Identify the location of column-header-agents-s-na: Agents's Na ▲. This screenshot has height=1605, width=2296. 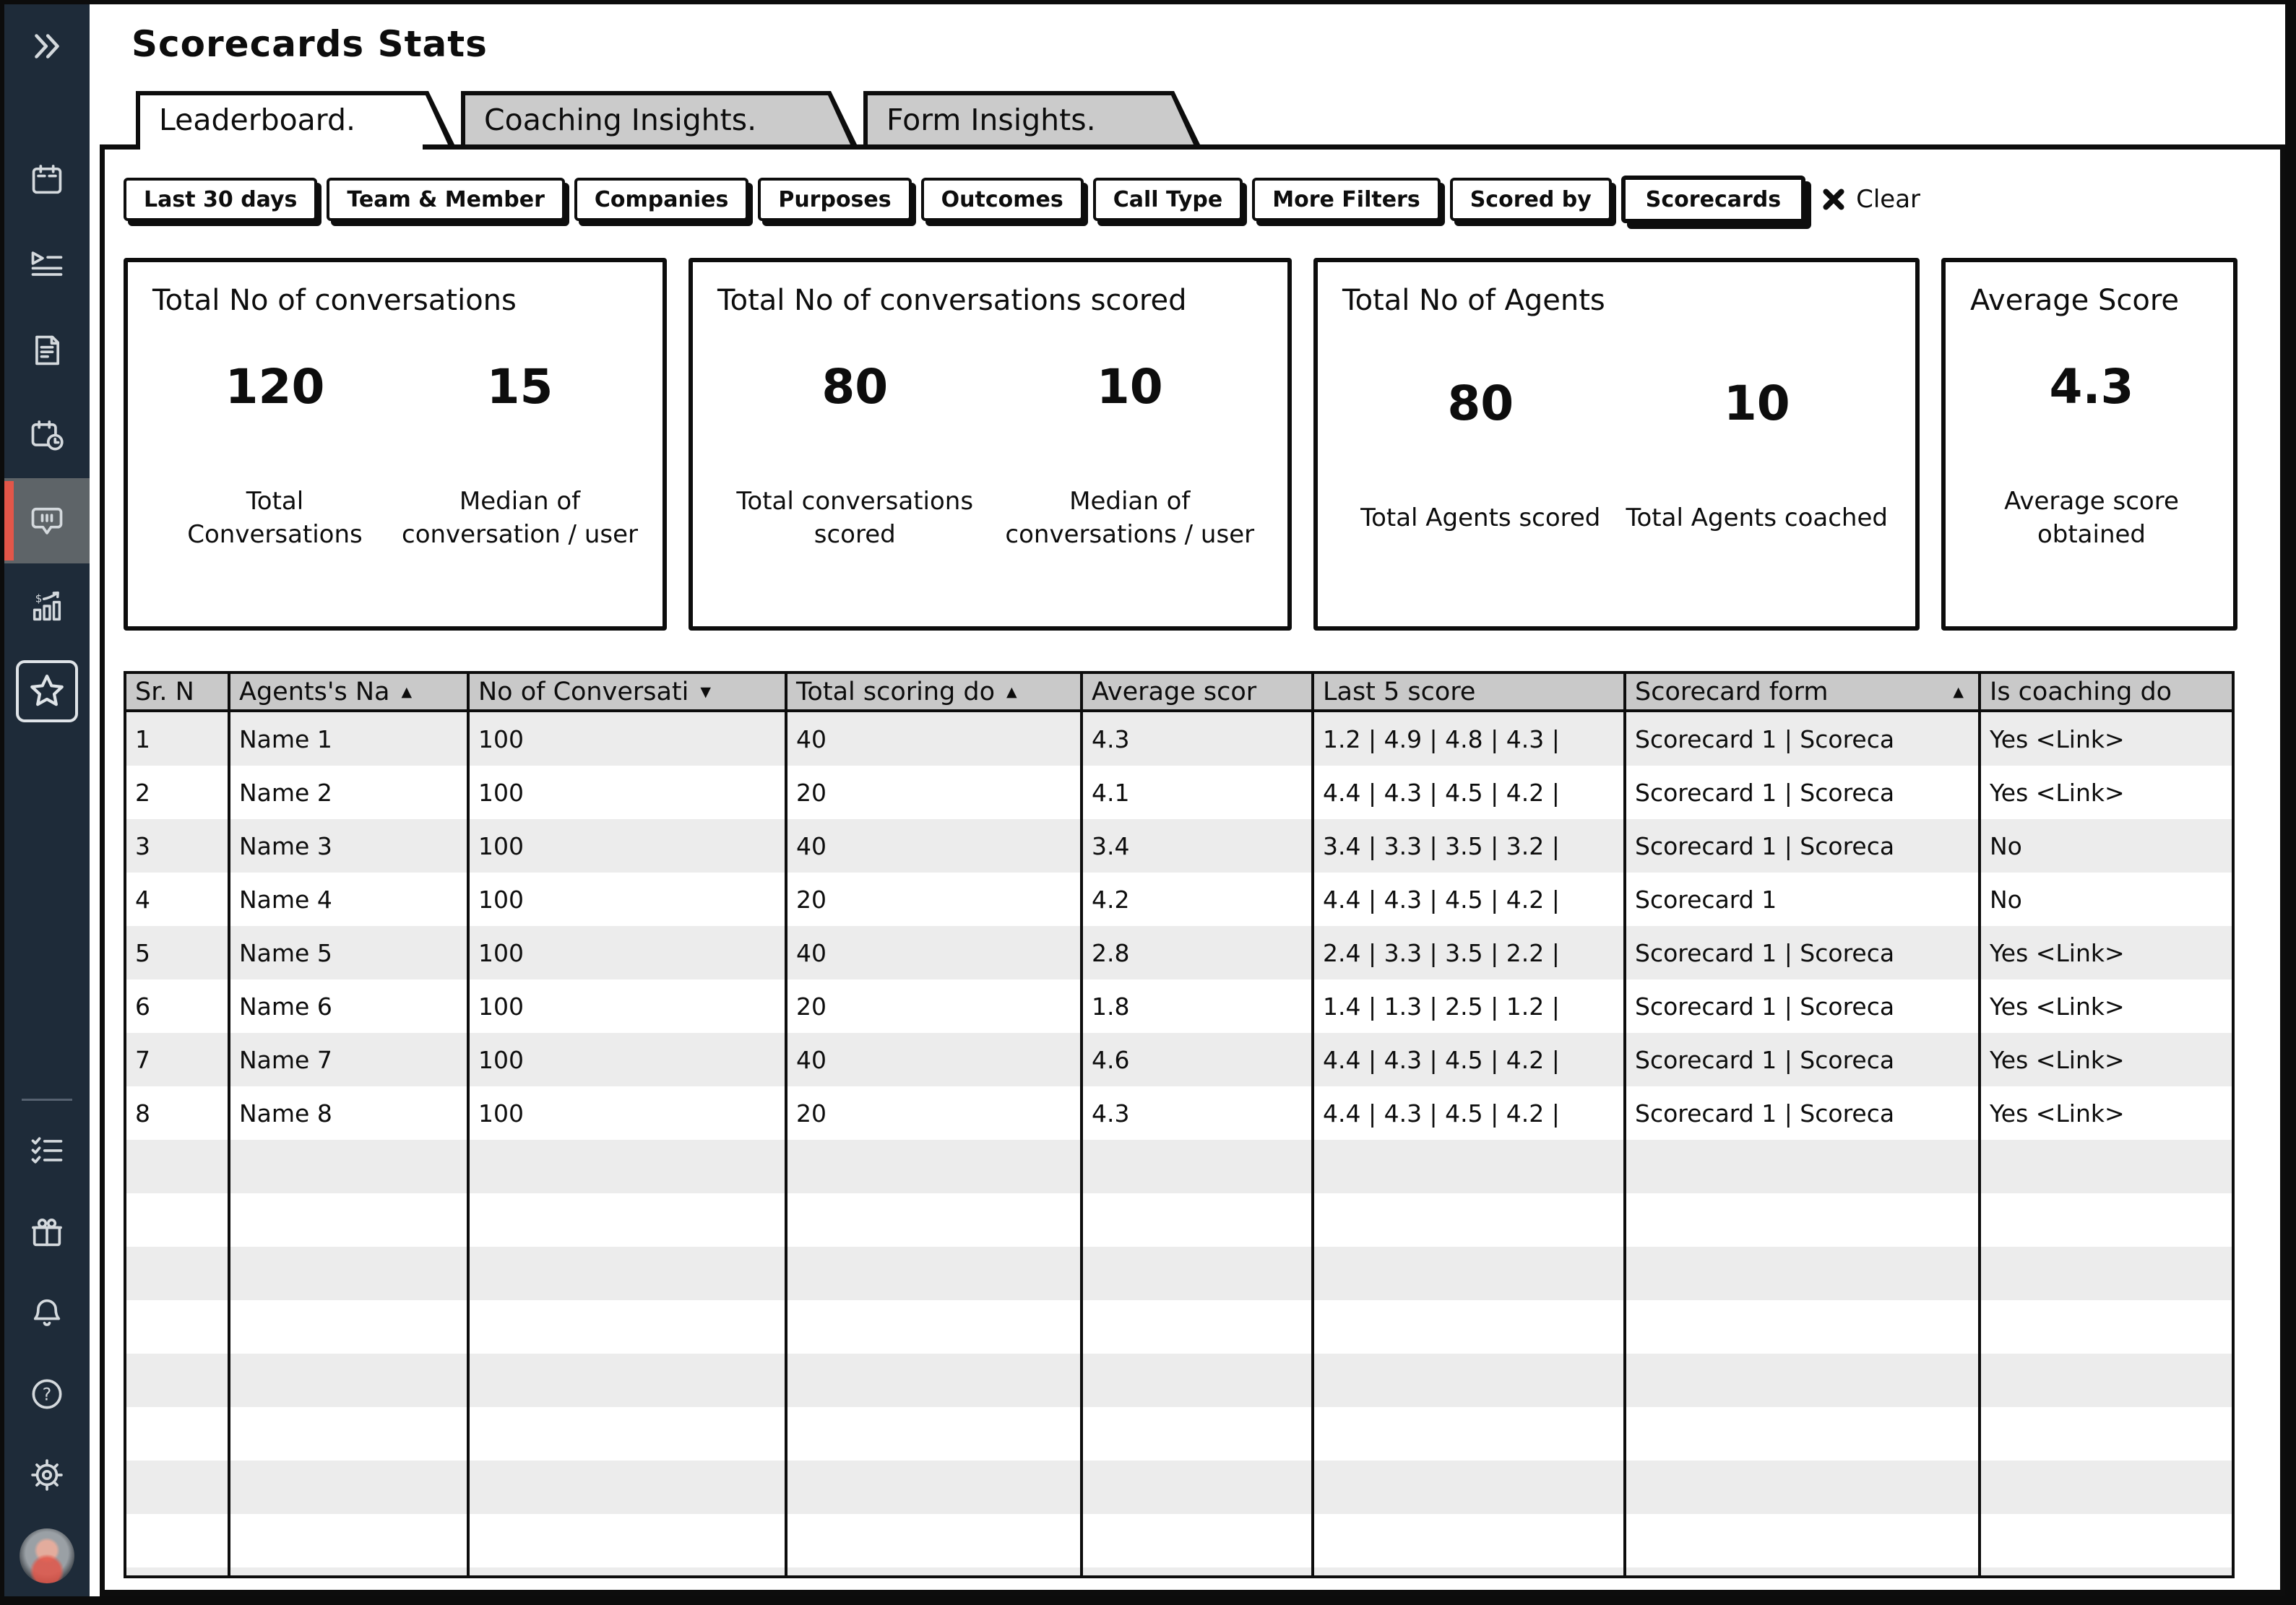
(350, 693).